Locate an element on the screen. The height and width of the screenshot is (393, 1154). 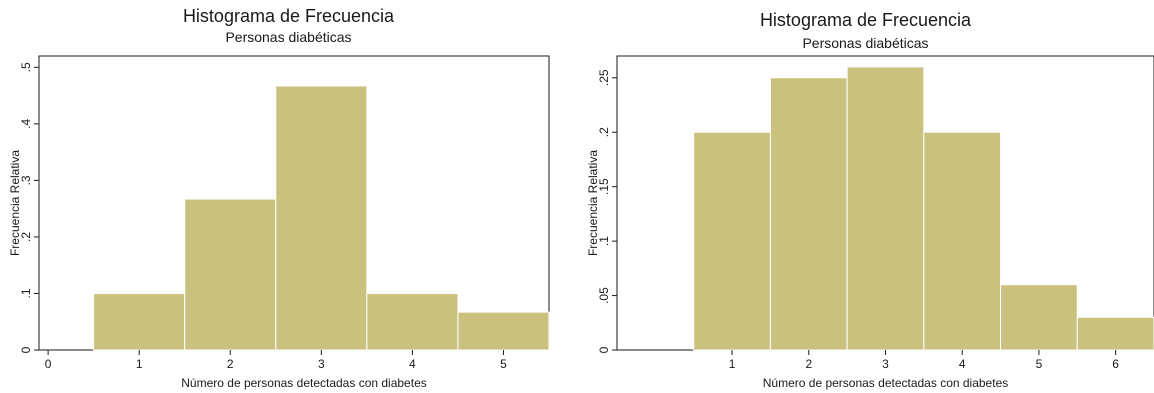
x-tick-label: 0 is located at coordinates (48, 364).